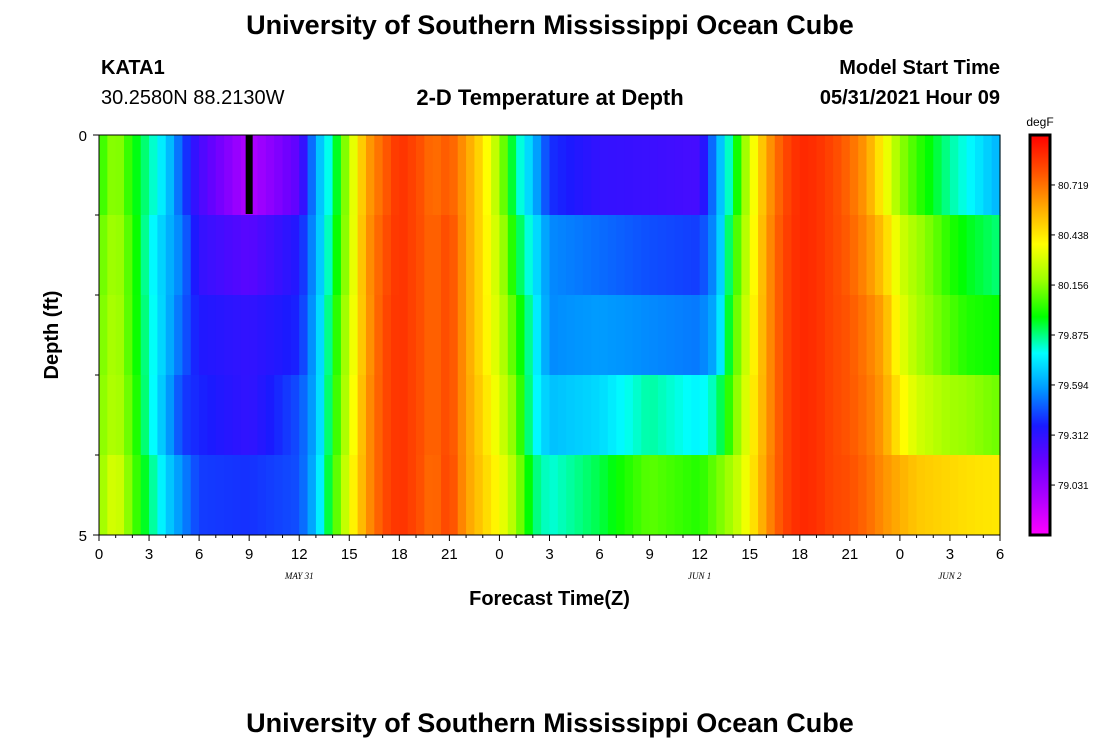 This screenshot has width=1100, height=750. Describe the element at coordinates (550, 97) in the screenshot. I see `chart-subtitle: 2-D Temperature at Depth` at that location.